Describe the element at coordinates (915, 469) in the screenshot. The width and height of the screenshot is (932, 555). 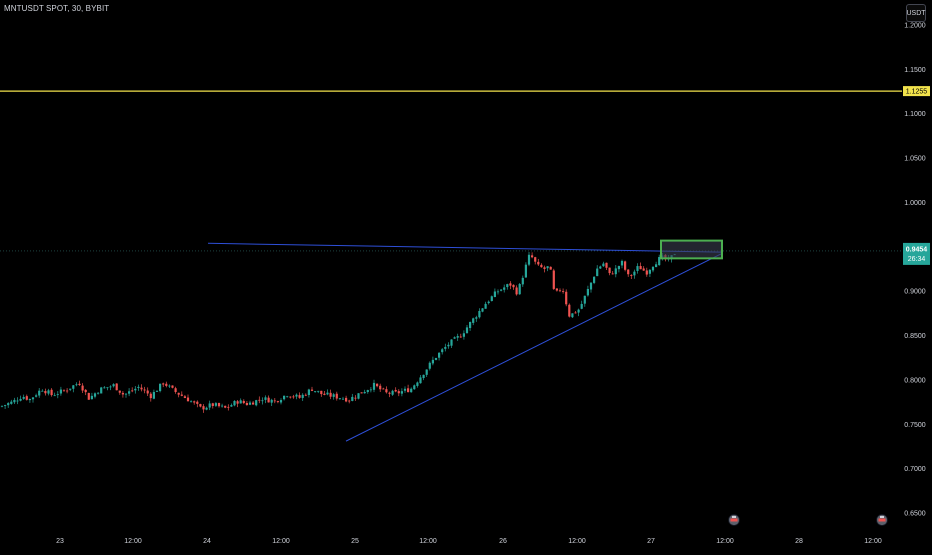
I see `y-tick-label: 0.7000` at that location.